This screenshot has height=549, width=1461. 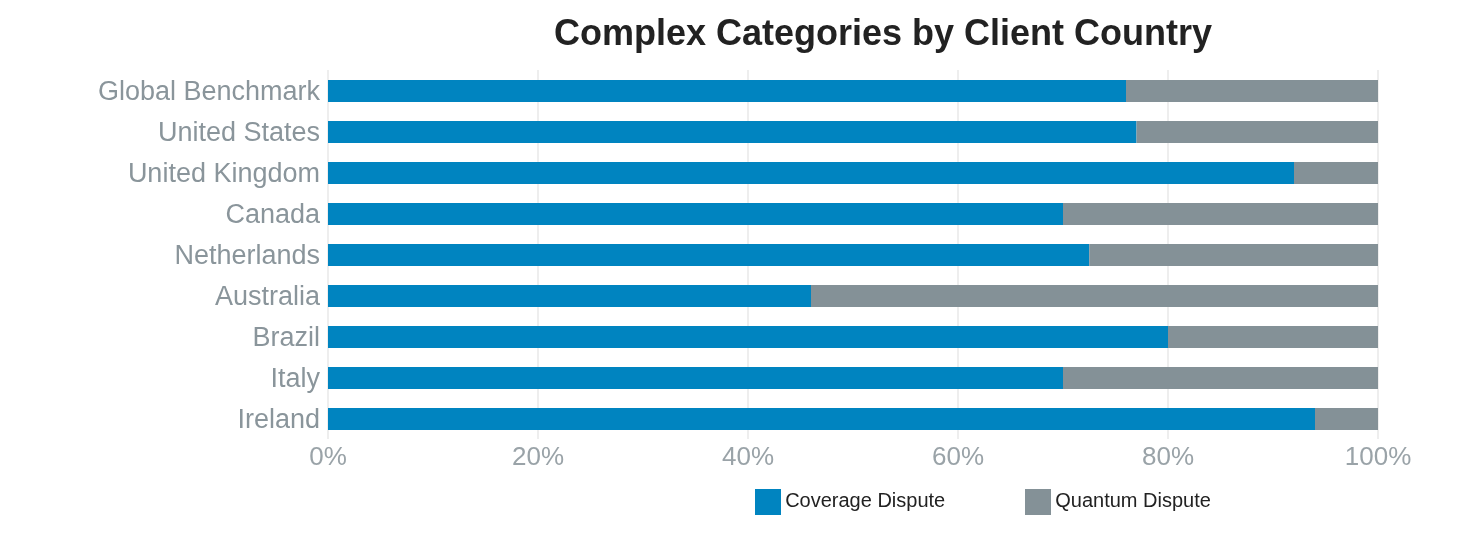 What do you see at coordinates (209, 91) in the screenshot?
I see `y-tick-label: Global Benchmark` at bounding box center [209, 91].